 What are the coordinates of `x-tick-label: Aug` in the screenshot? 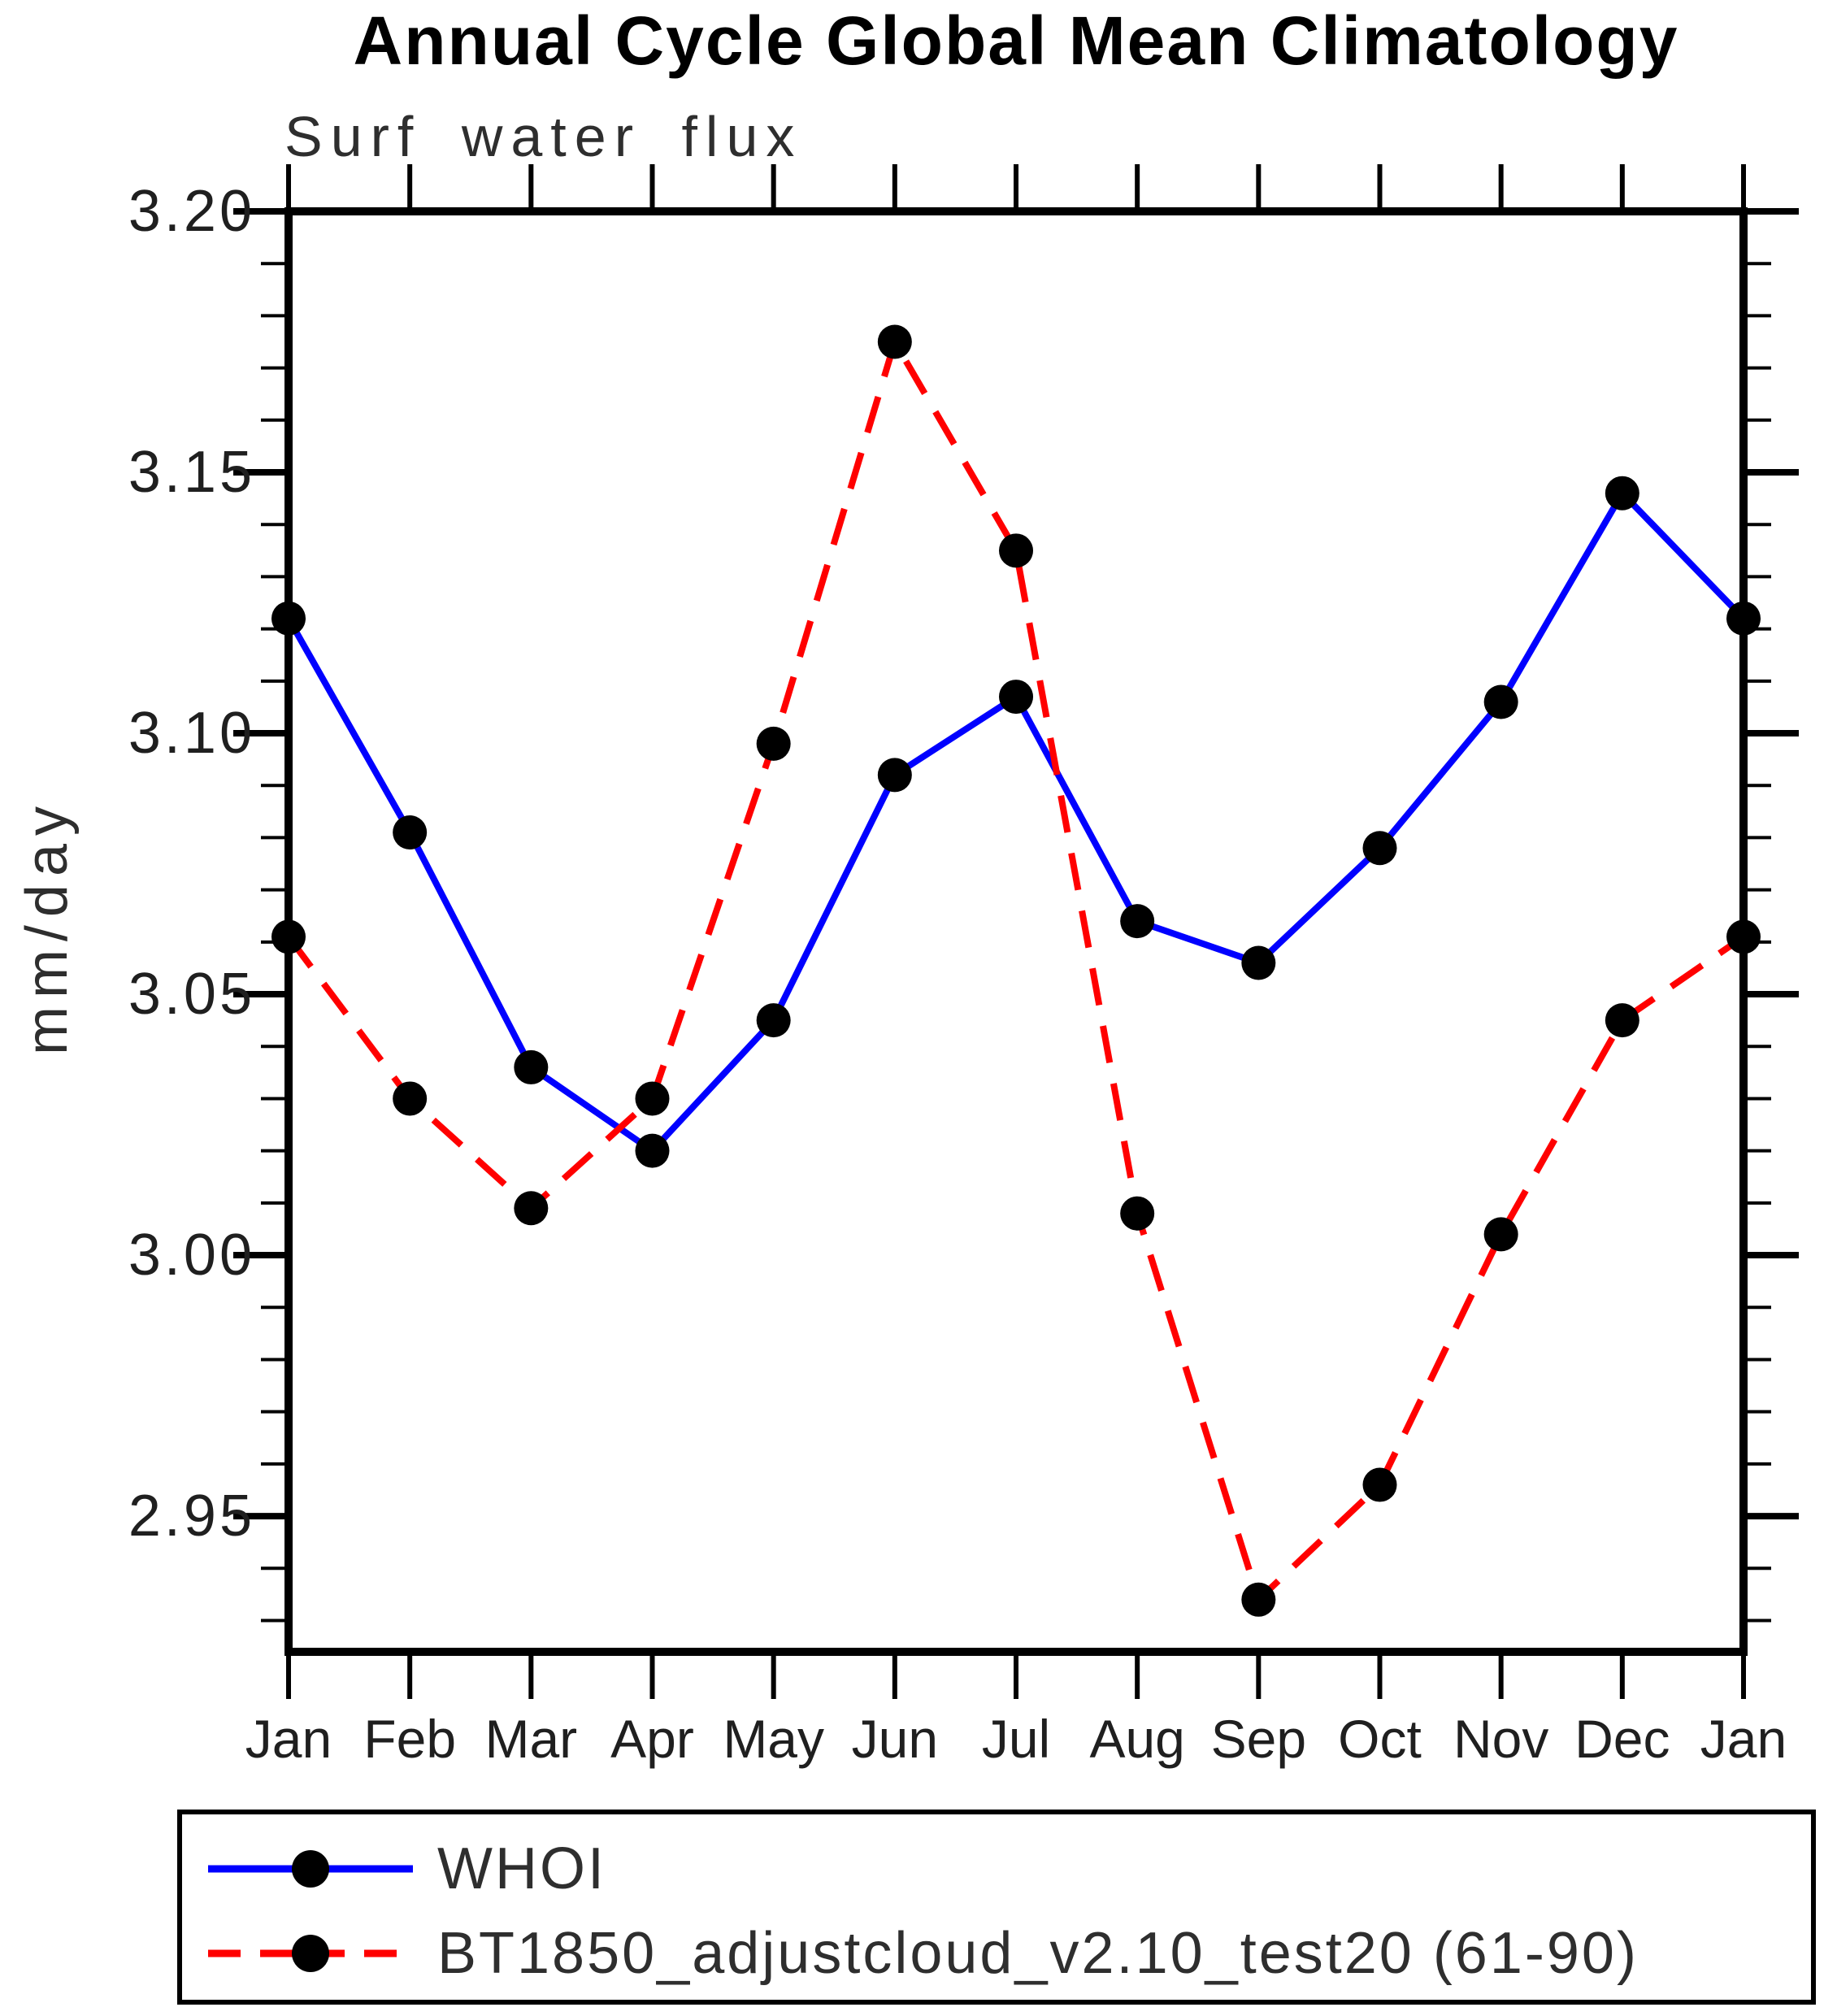 It's located at (1136, 1739).